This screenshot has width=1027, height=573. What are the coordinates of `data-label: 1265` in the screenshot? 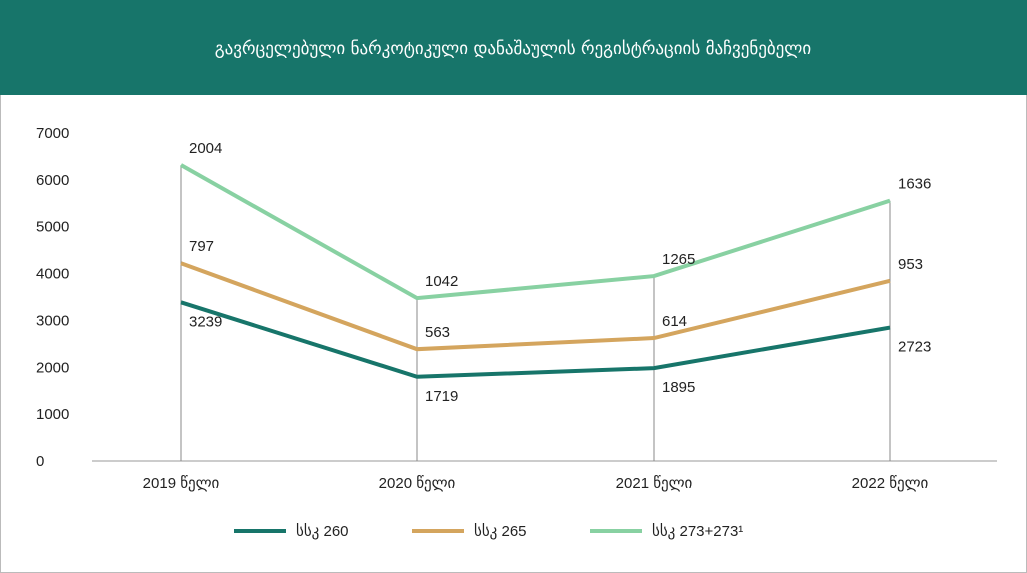 It's located at (678, 259).